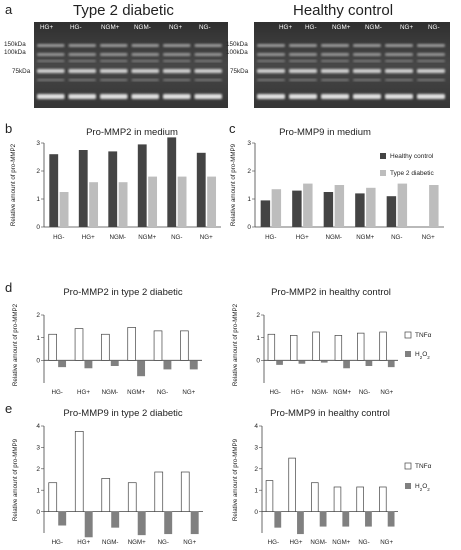  I want to click on gel-lane-label: HG-, so click(311, 27).